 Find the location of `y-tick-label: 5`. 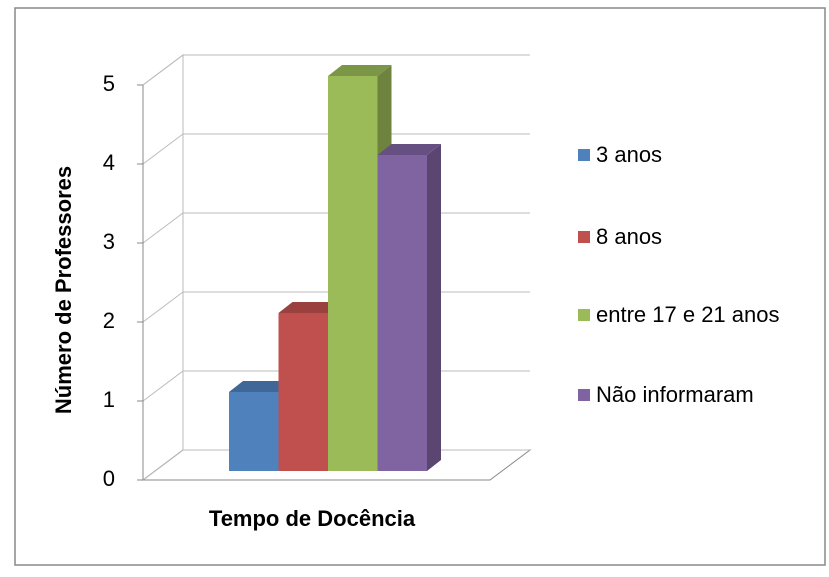

y-tick-label: 5 is located at coordinates (109, 83).